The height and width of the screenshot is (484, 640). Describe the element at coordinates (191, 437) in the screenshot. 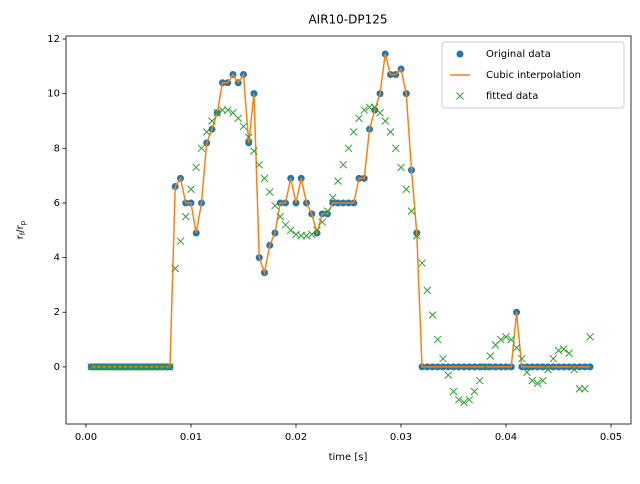

I see `x-tick-label: 0.01` at that location.